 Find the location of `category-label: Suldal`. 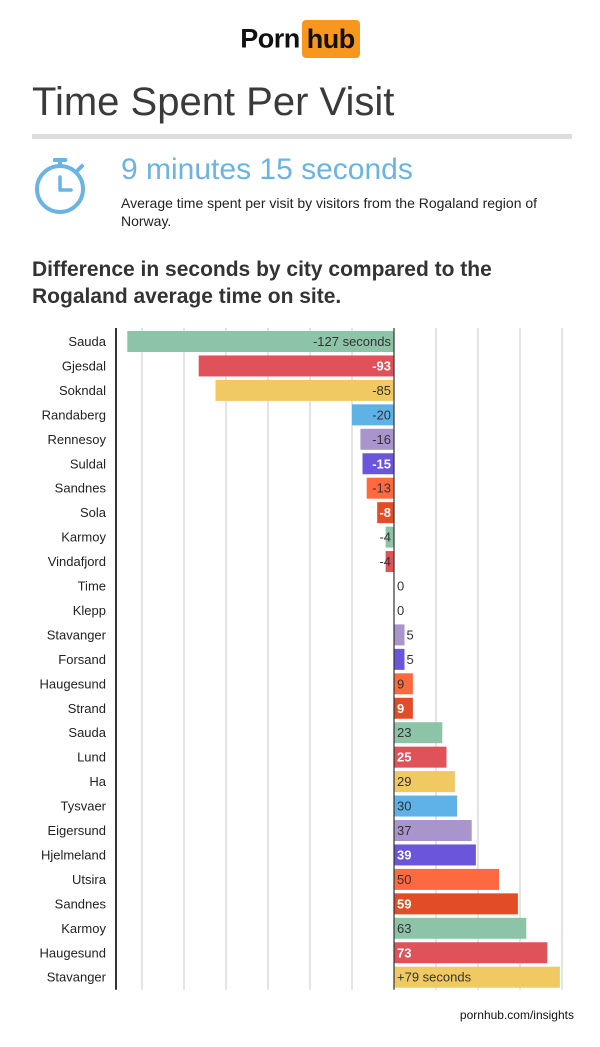

category-label: Suldal is located at coordinates (88, 463).